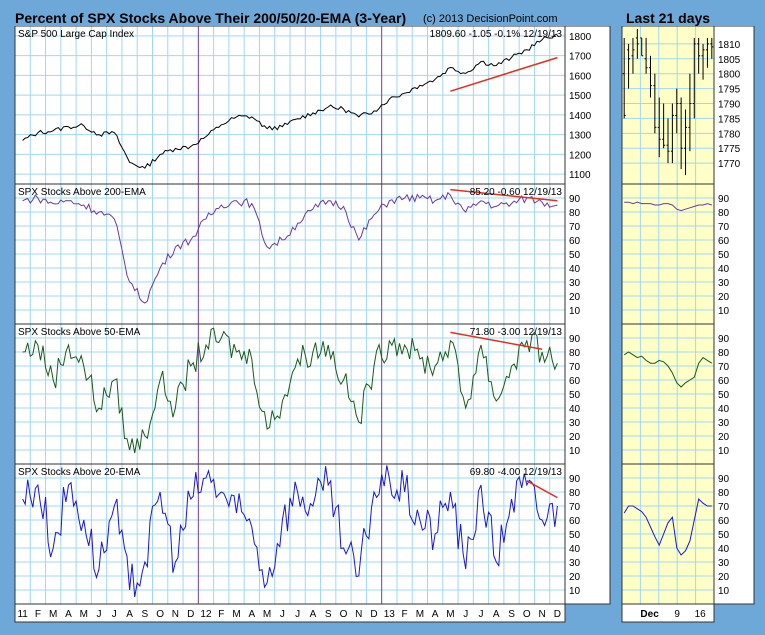 This screenshot has width=765, height=635. I want to click on side-plot-area, so click(668, 315).